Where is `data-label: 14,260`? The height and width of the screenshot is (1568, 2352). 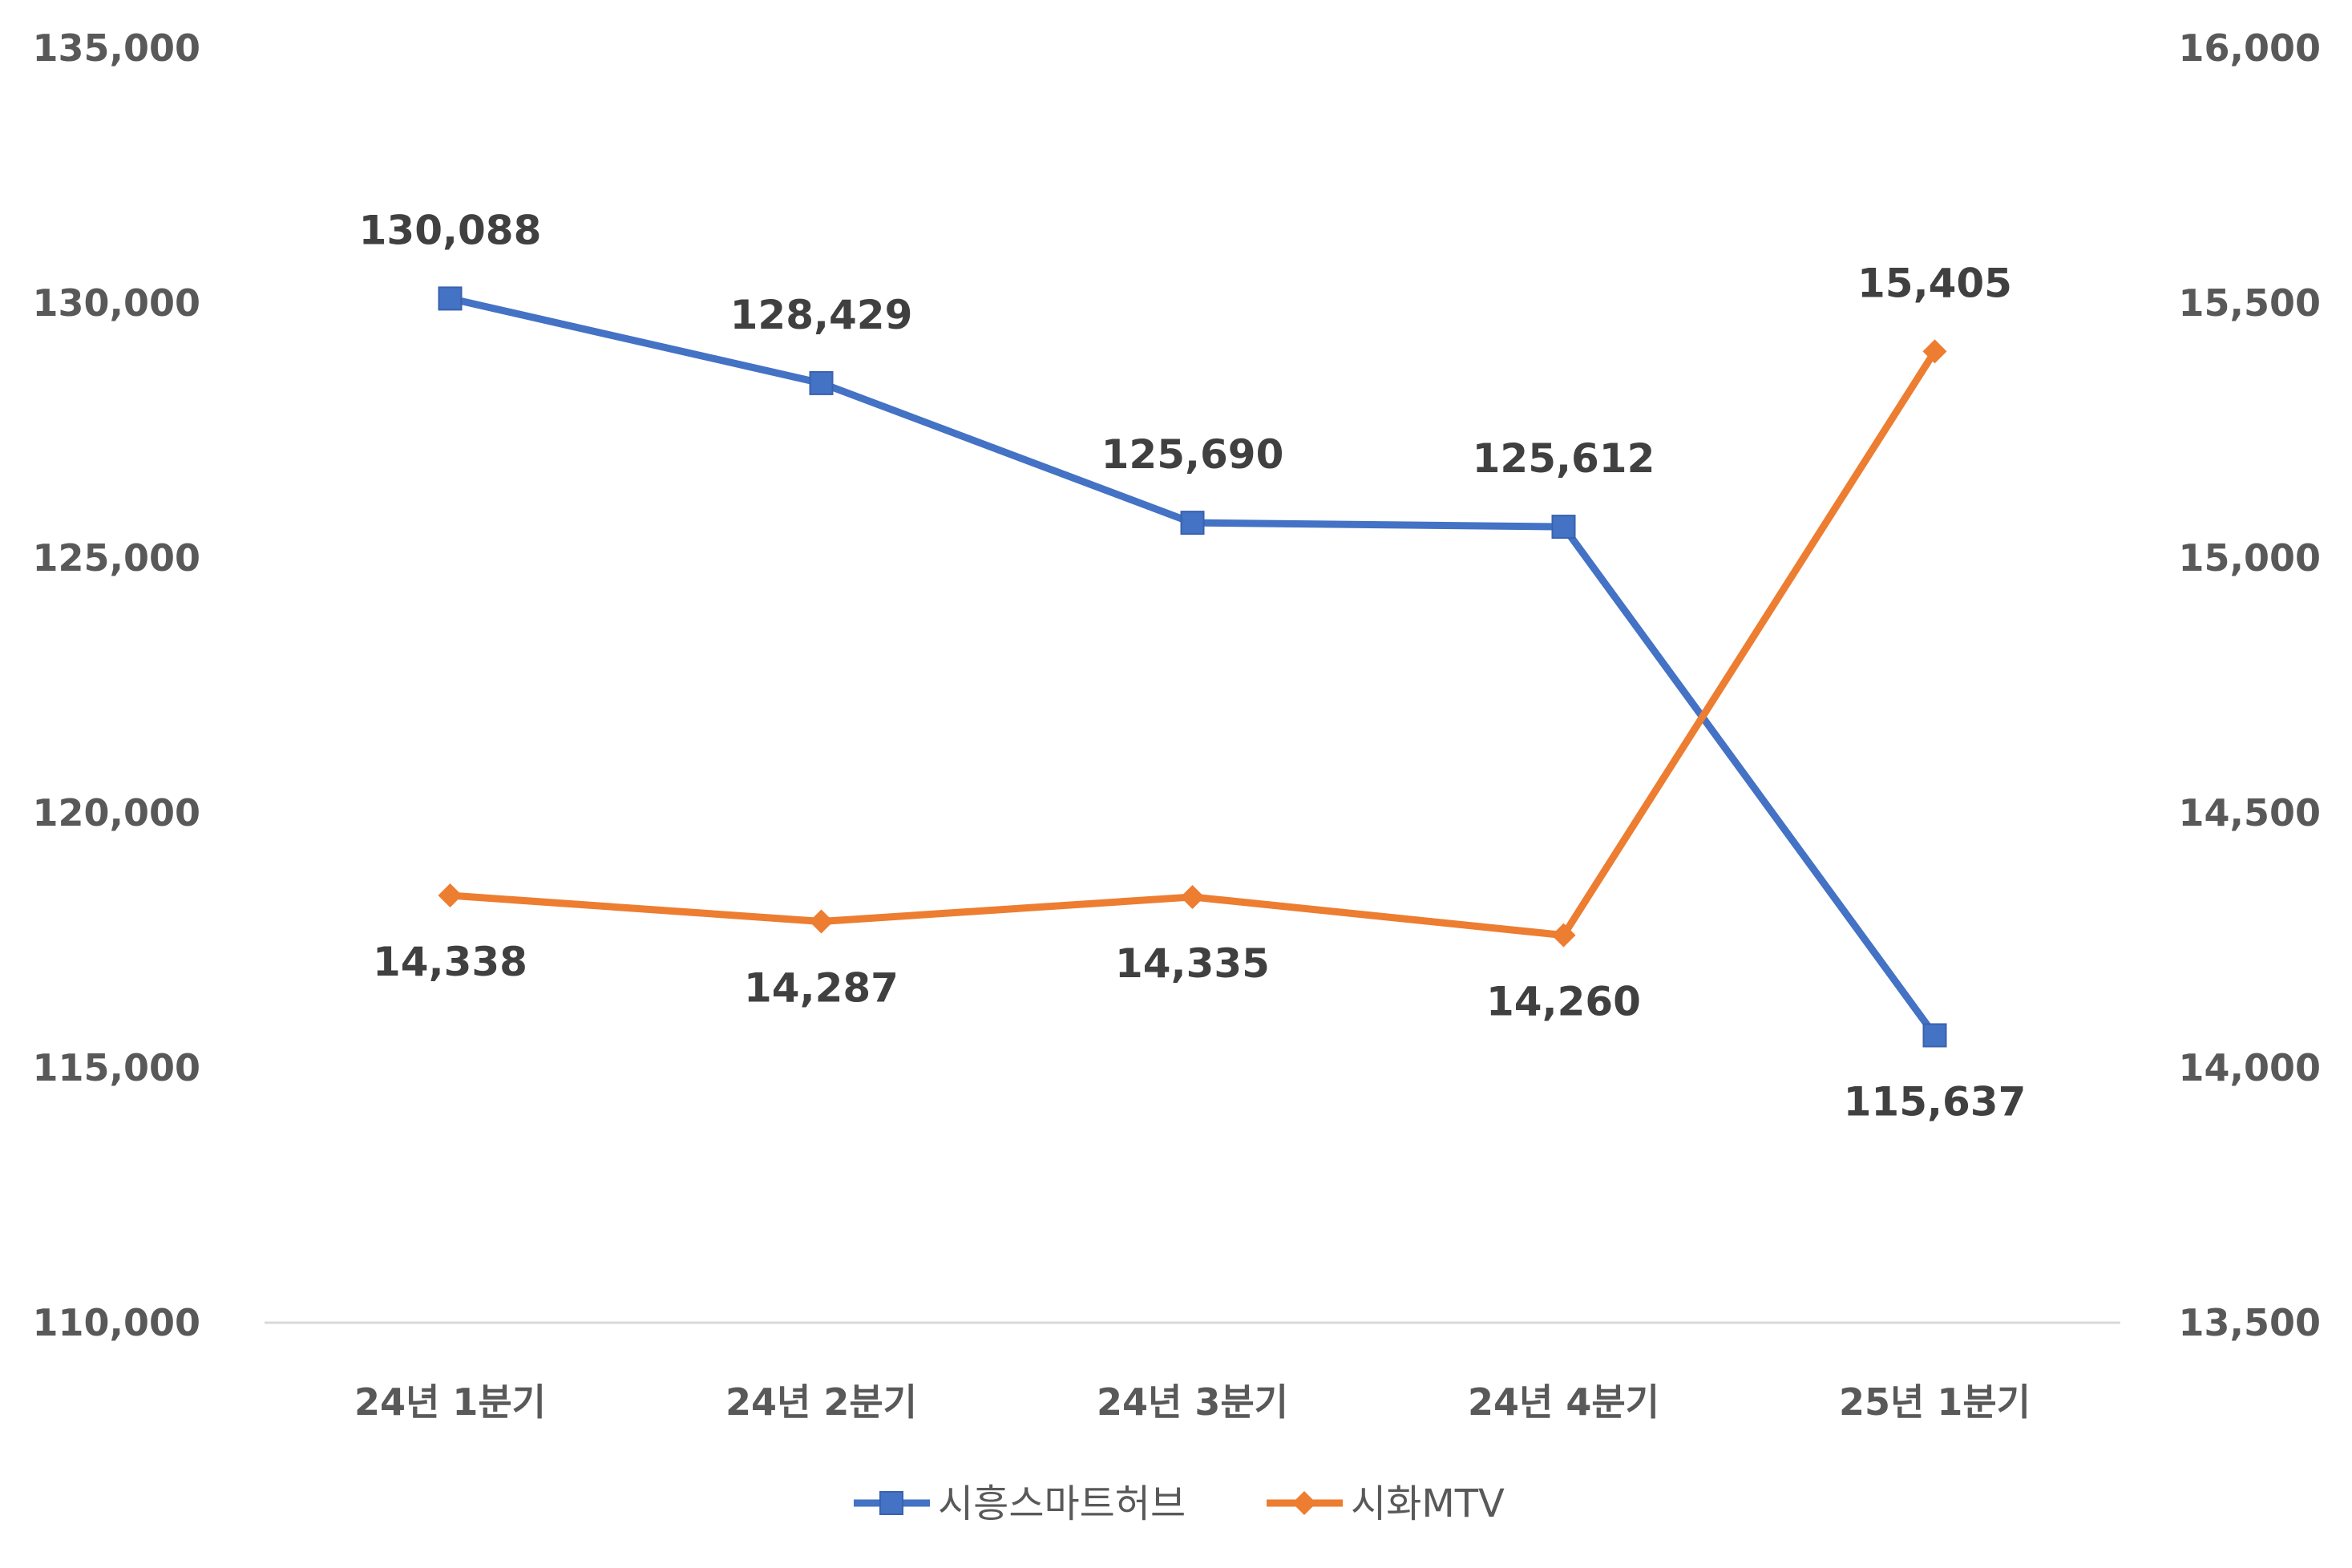
data-label: 14,260 is located at coordinates (1563, 1002).